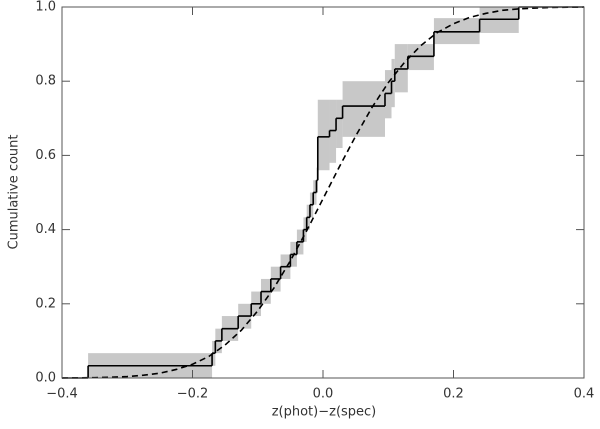 The image size is (600, 429). Describe the element at coordinates (45, 155) in the screenshot. I see `y-tick-label: 0.6` at that location.